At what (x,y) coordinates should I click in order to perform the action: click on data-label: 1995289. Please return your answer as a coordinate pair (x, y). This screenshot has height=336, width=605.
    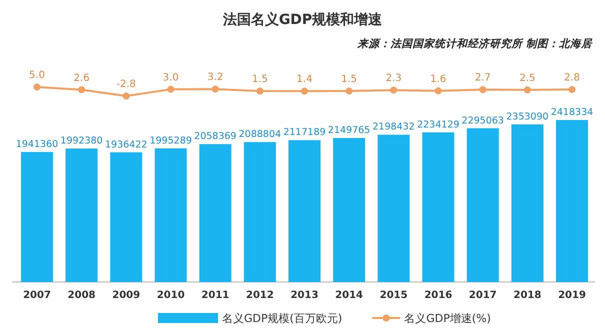
    Looking at the image, I should click on (171, 140).